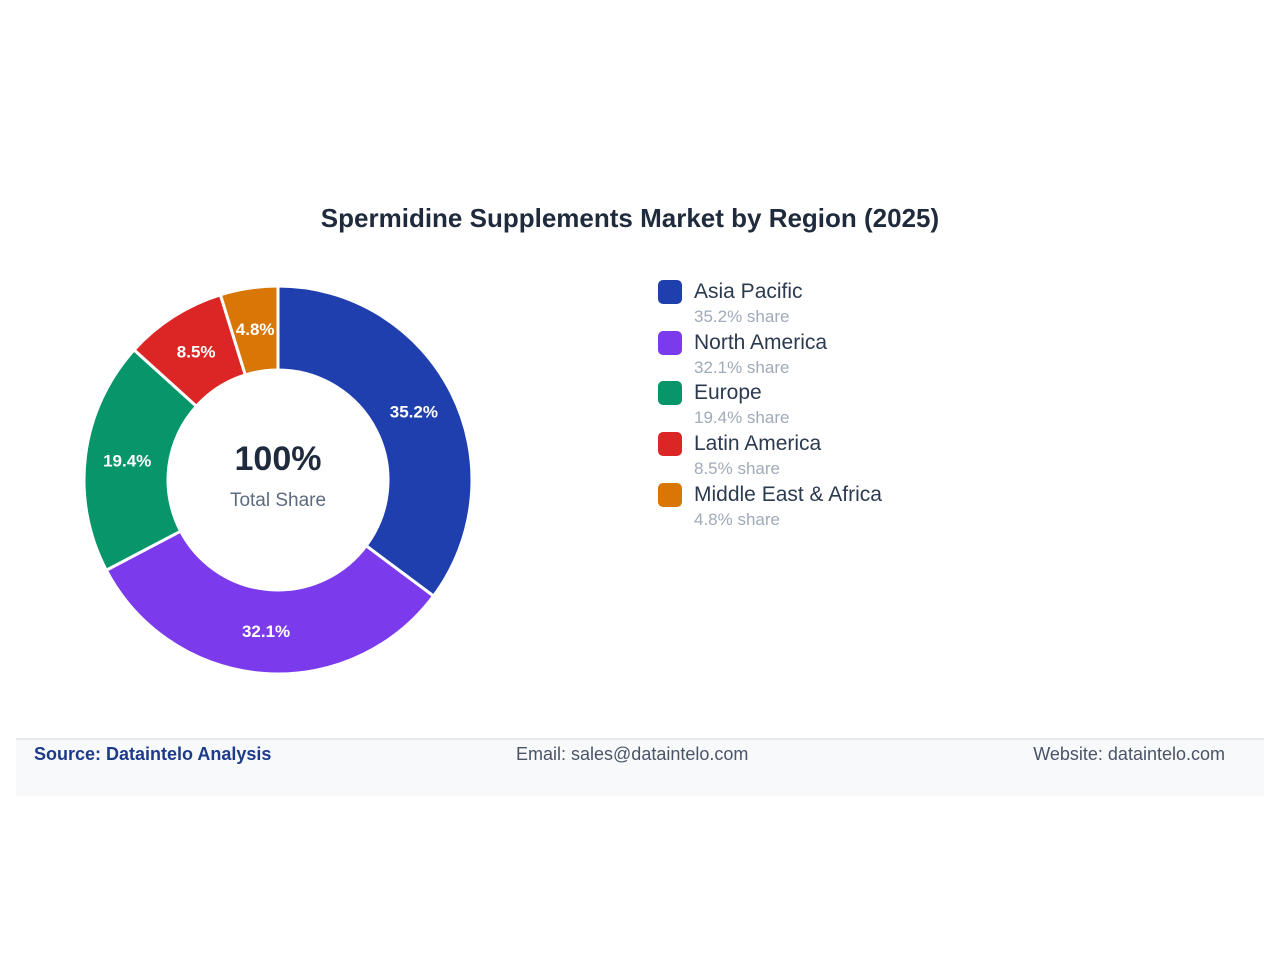 This screenshot has height=960, width=1280. Describe the element at coordinates (255, 329) in the screenshot. I see `slice-label-middle-east-and-africa: 4.8%` at that location.